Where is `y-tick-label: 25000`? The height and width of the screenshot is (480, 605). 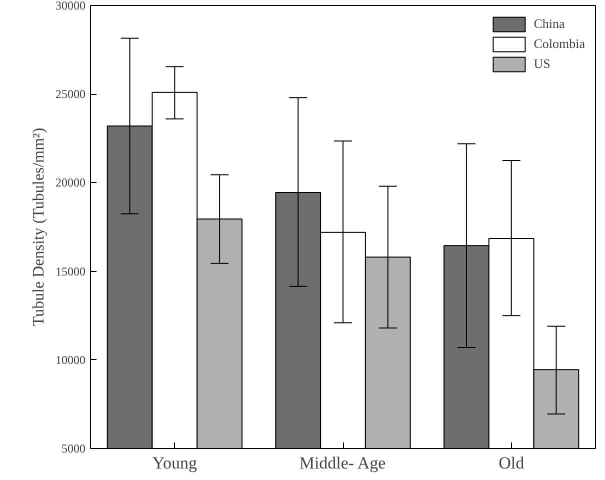 y-tick-label: 25000 is located at coordinates (71, 94).